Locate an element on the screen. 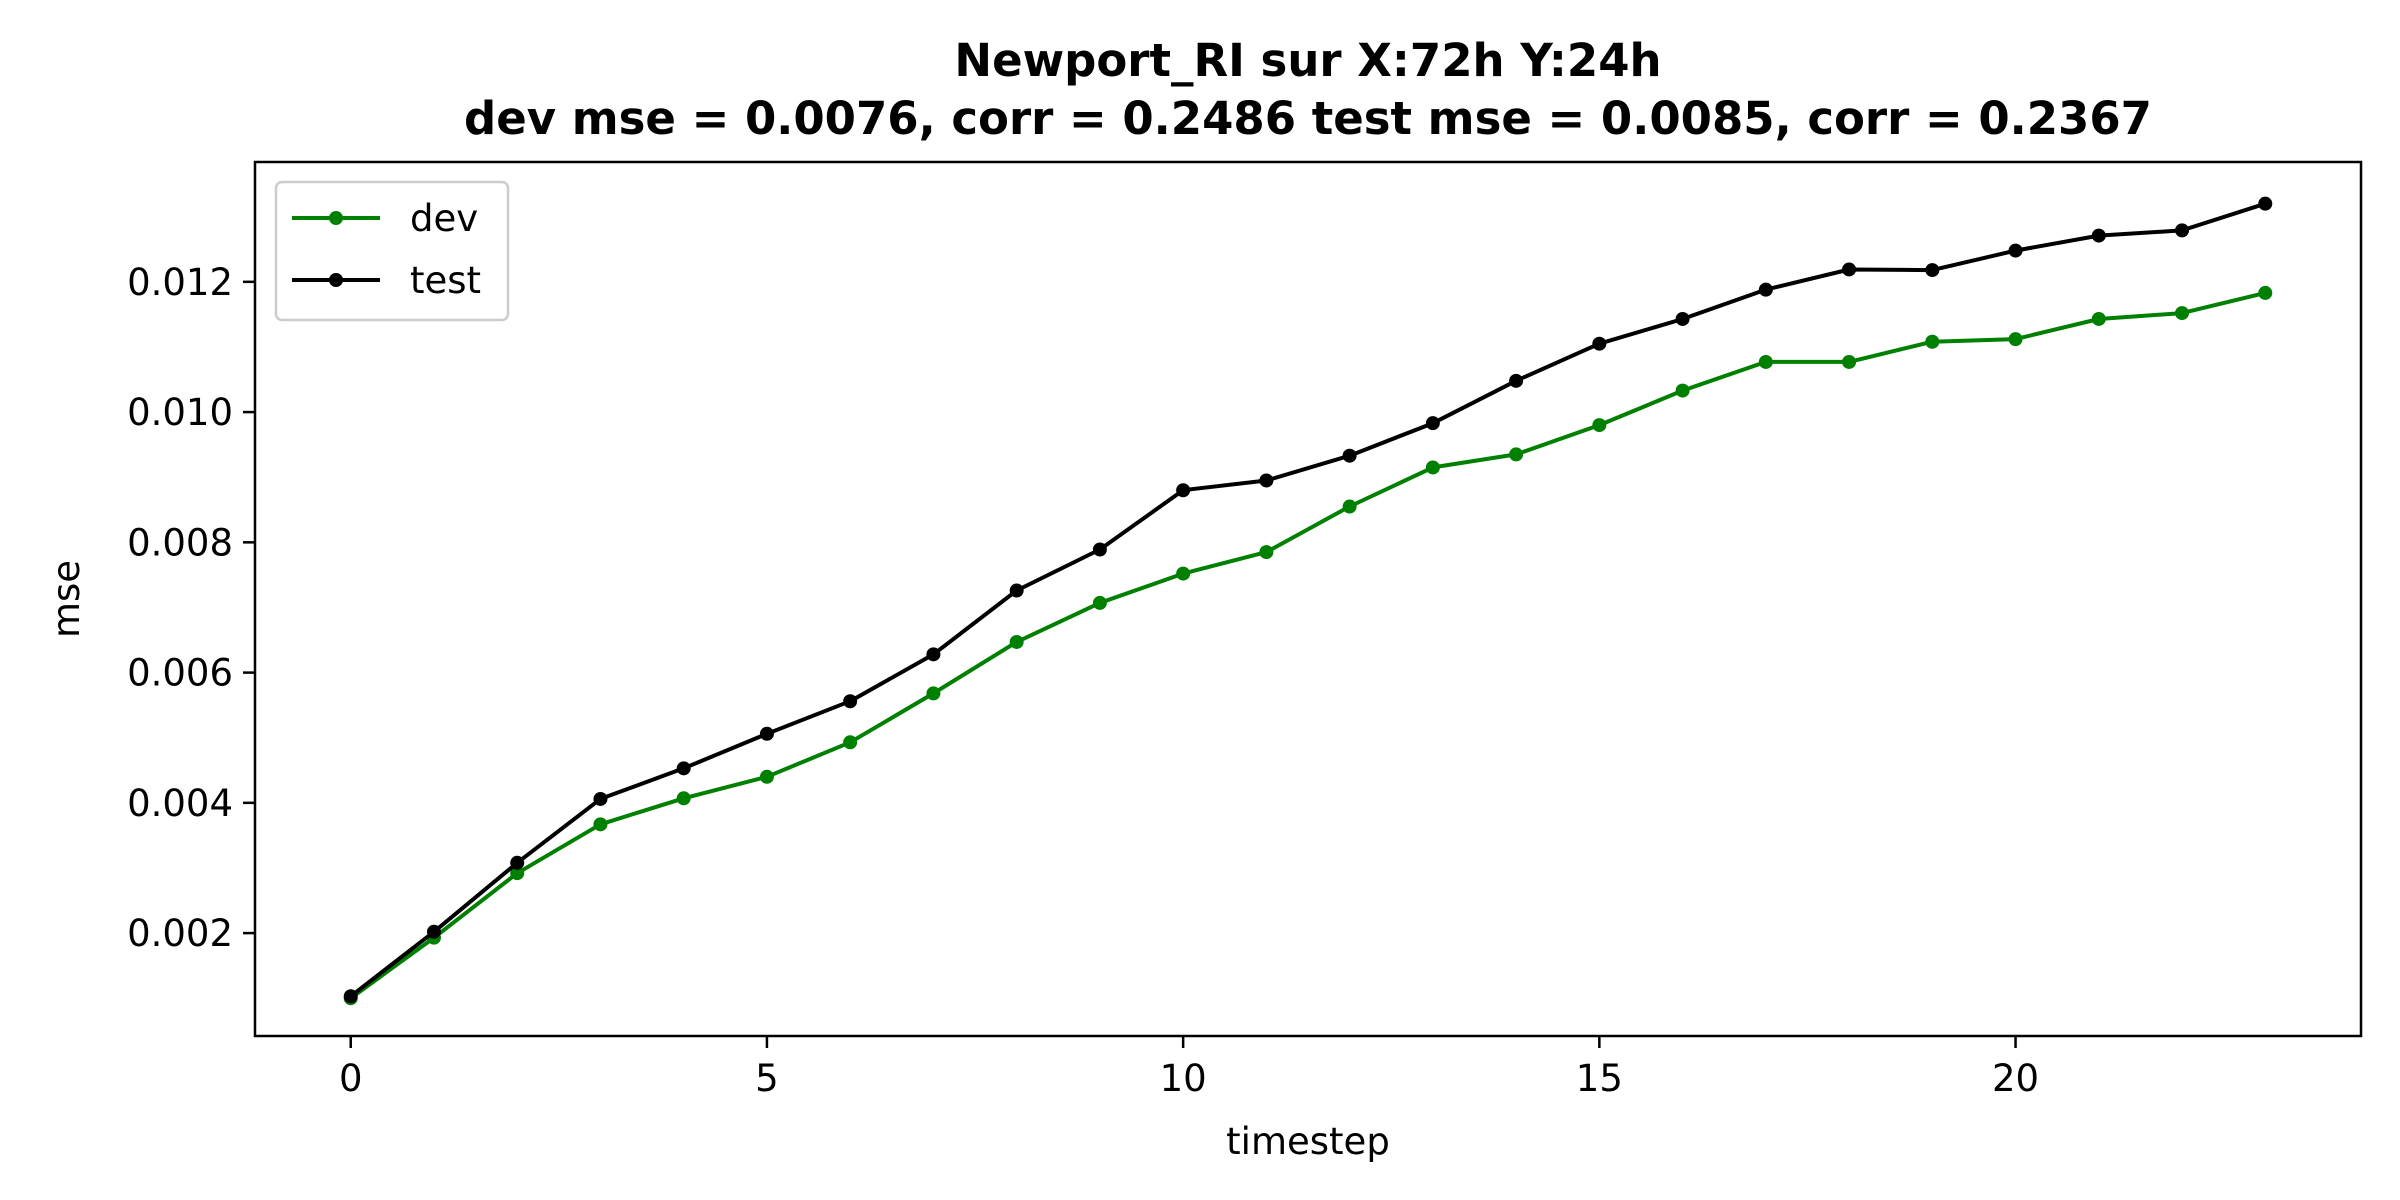 This screenshot has width=2400, height=1200. chart-title: Newport_RI sur X:72h Y:24h is located at coordinates (1307, 60).